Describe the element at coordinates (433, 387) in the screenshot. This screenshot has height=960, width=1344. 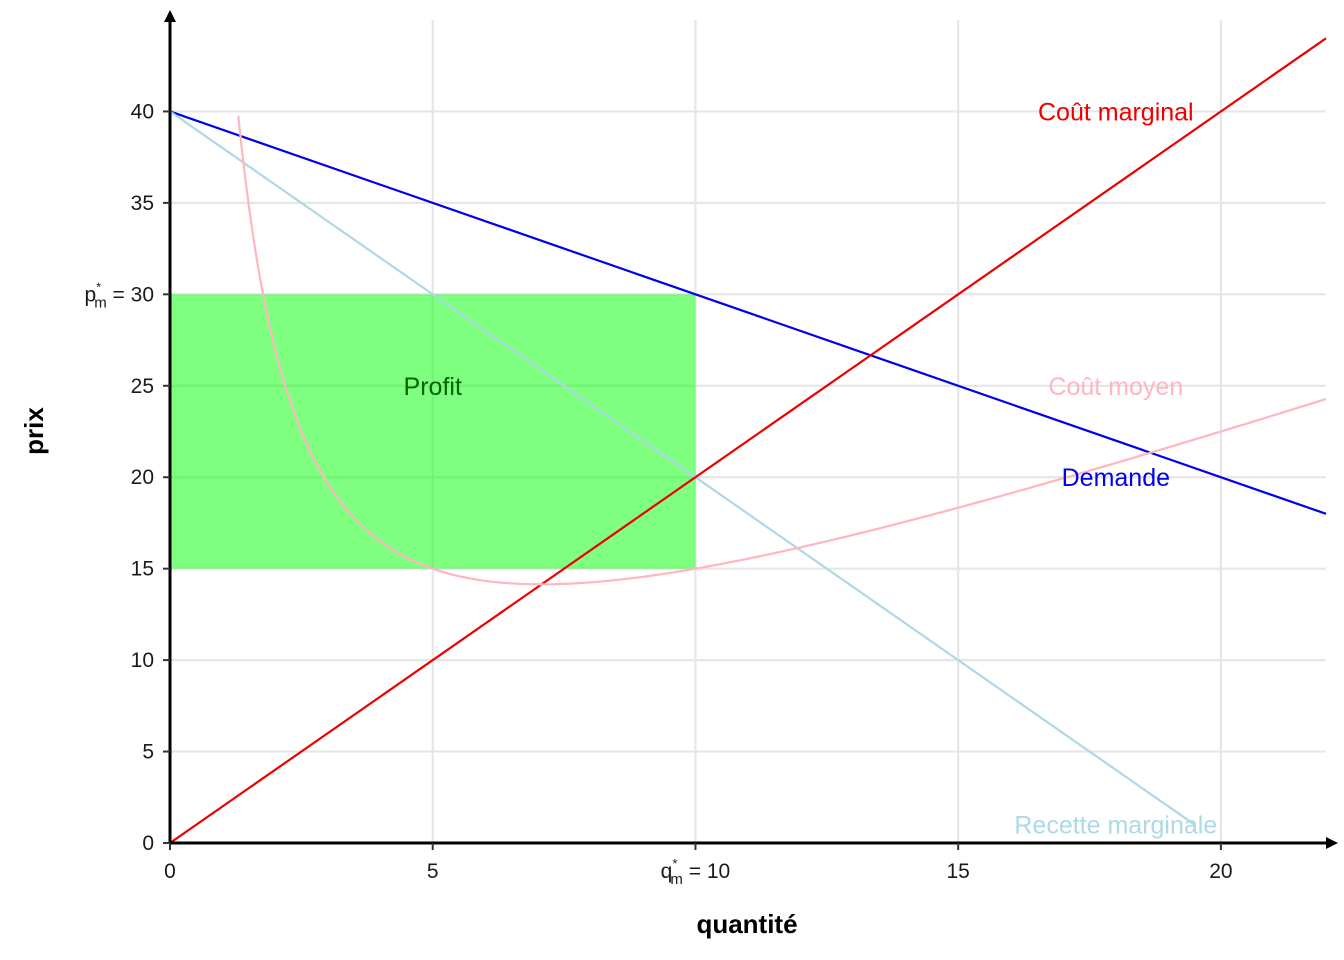
I see `profit-label: Profit` at that location.